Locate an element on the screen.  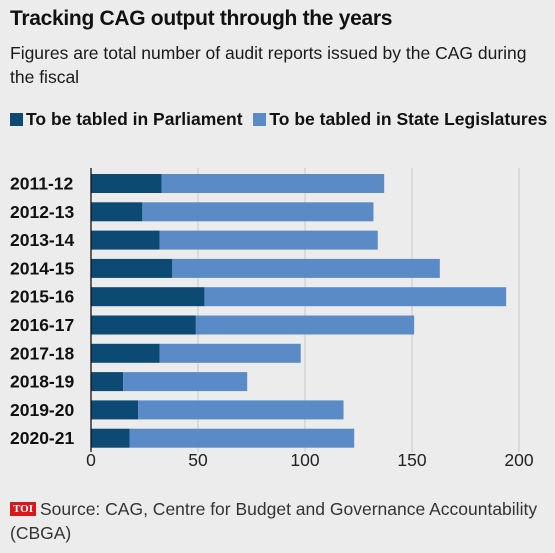
legend-label-parliament: To be tabled in Parliament is located at coordinates (134, 119).